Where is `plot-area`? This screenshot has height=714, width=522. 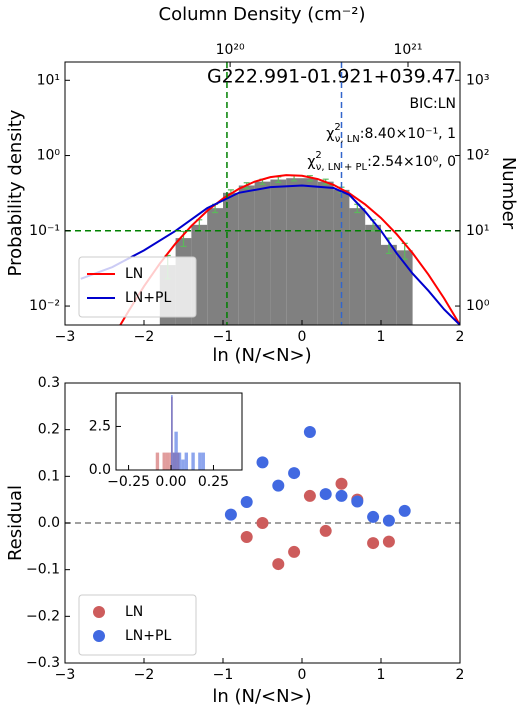 plot-area is located at coordinates (317, 498).